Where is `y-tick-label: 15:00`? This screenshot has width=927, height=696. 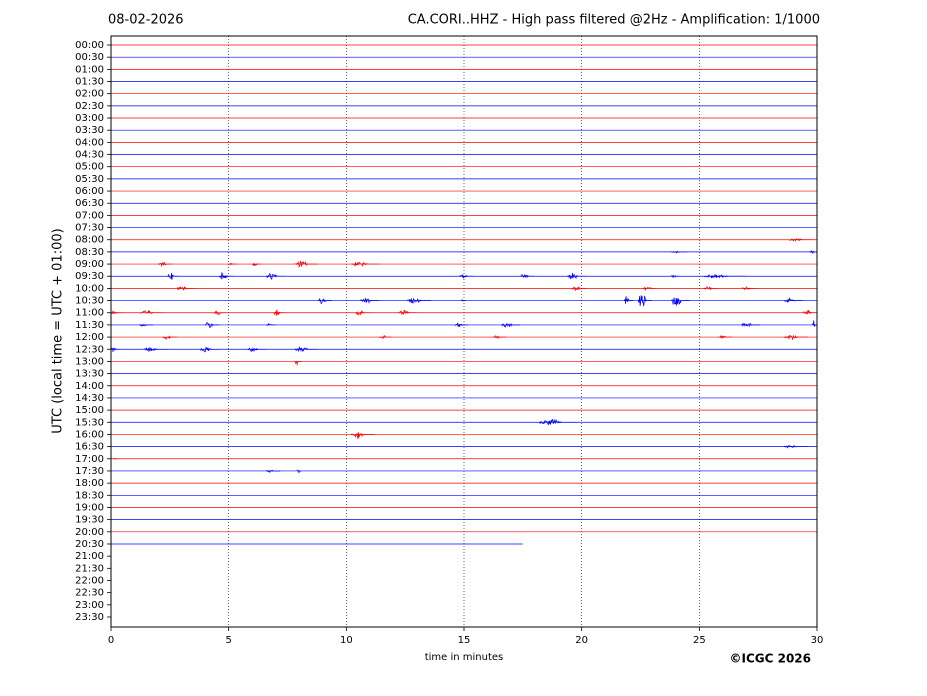 y-tick-label: 15:00 is located at coordinates (89, 410).